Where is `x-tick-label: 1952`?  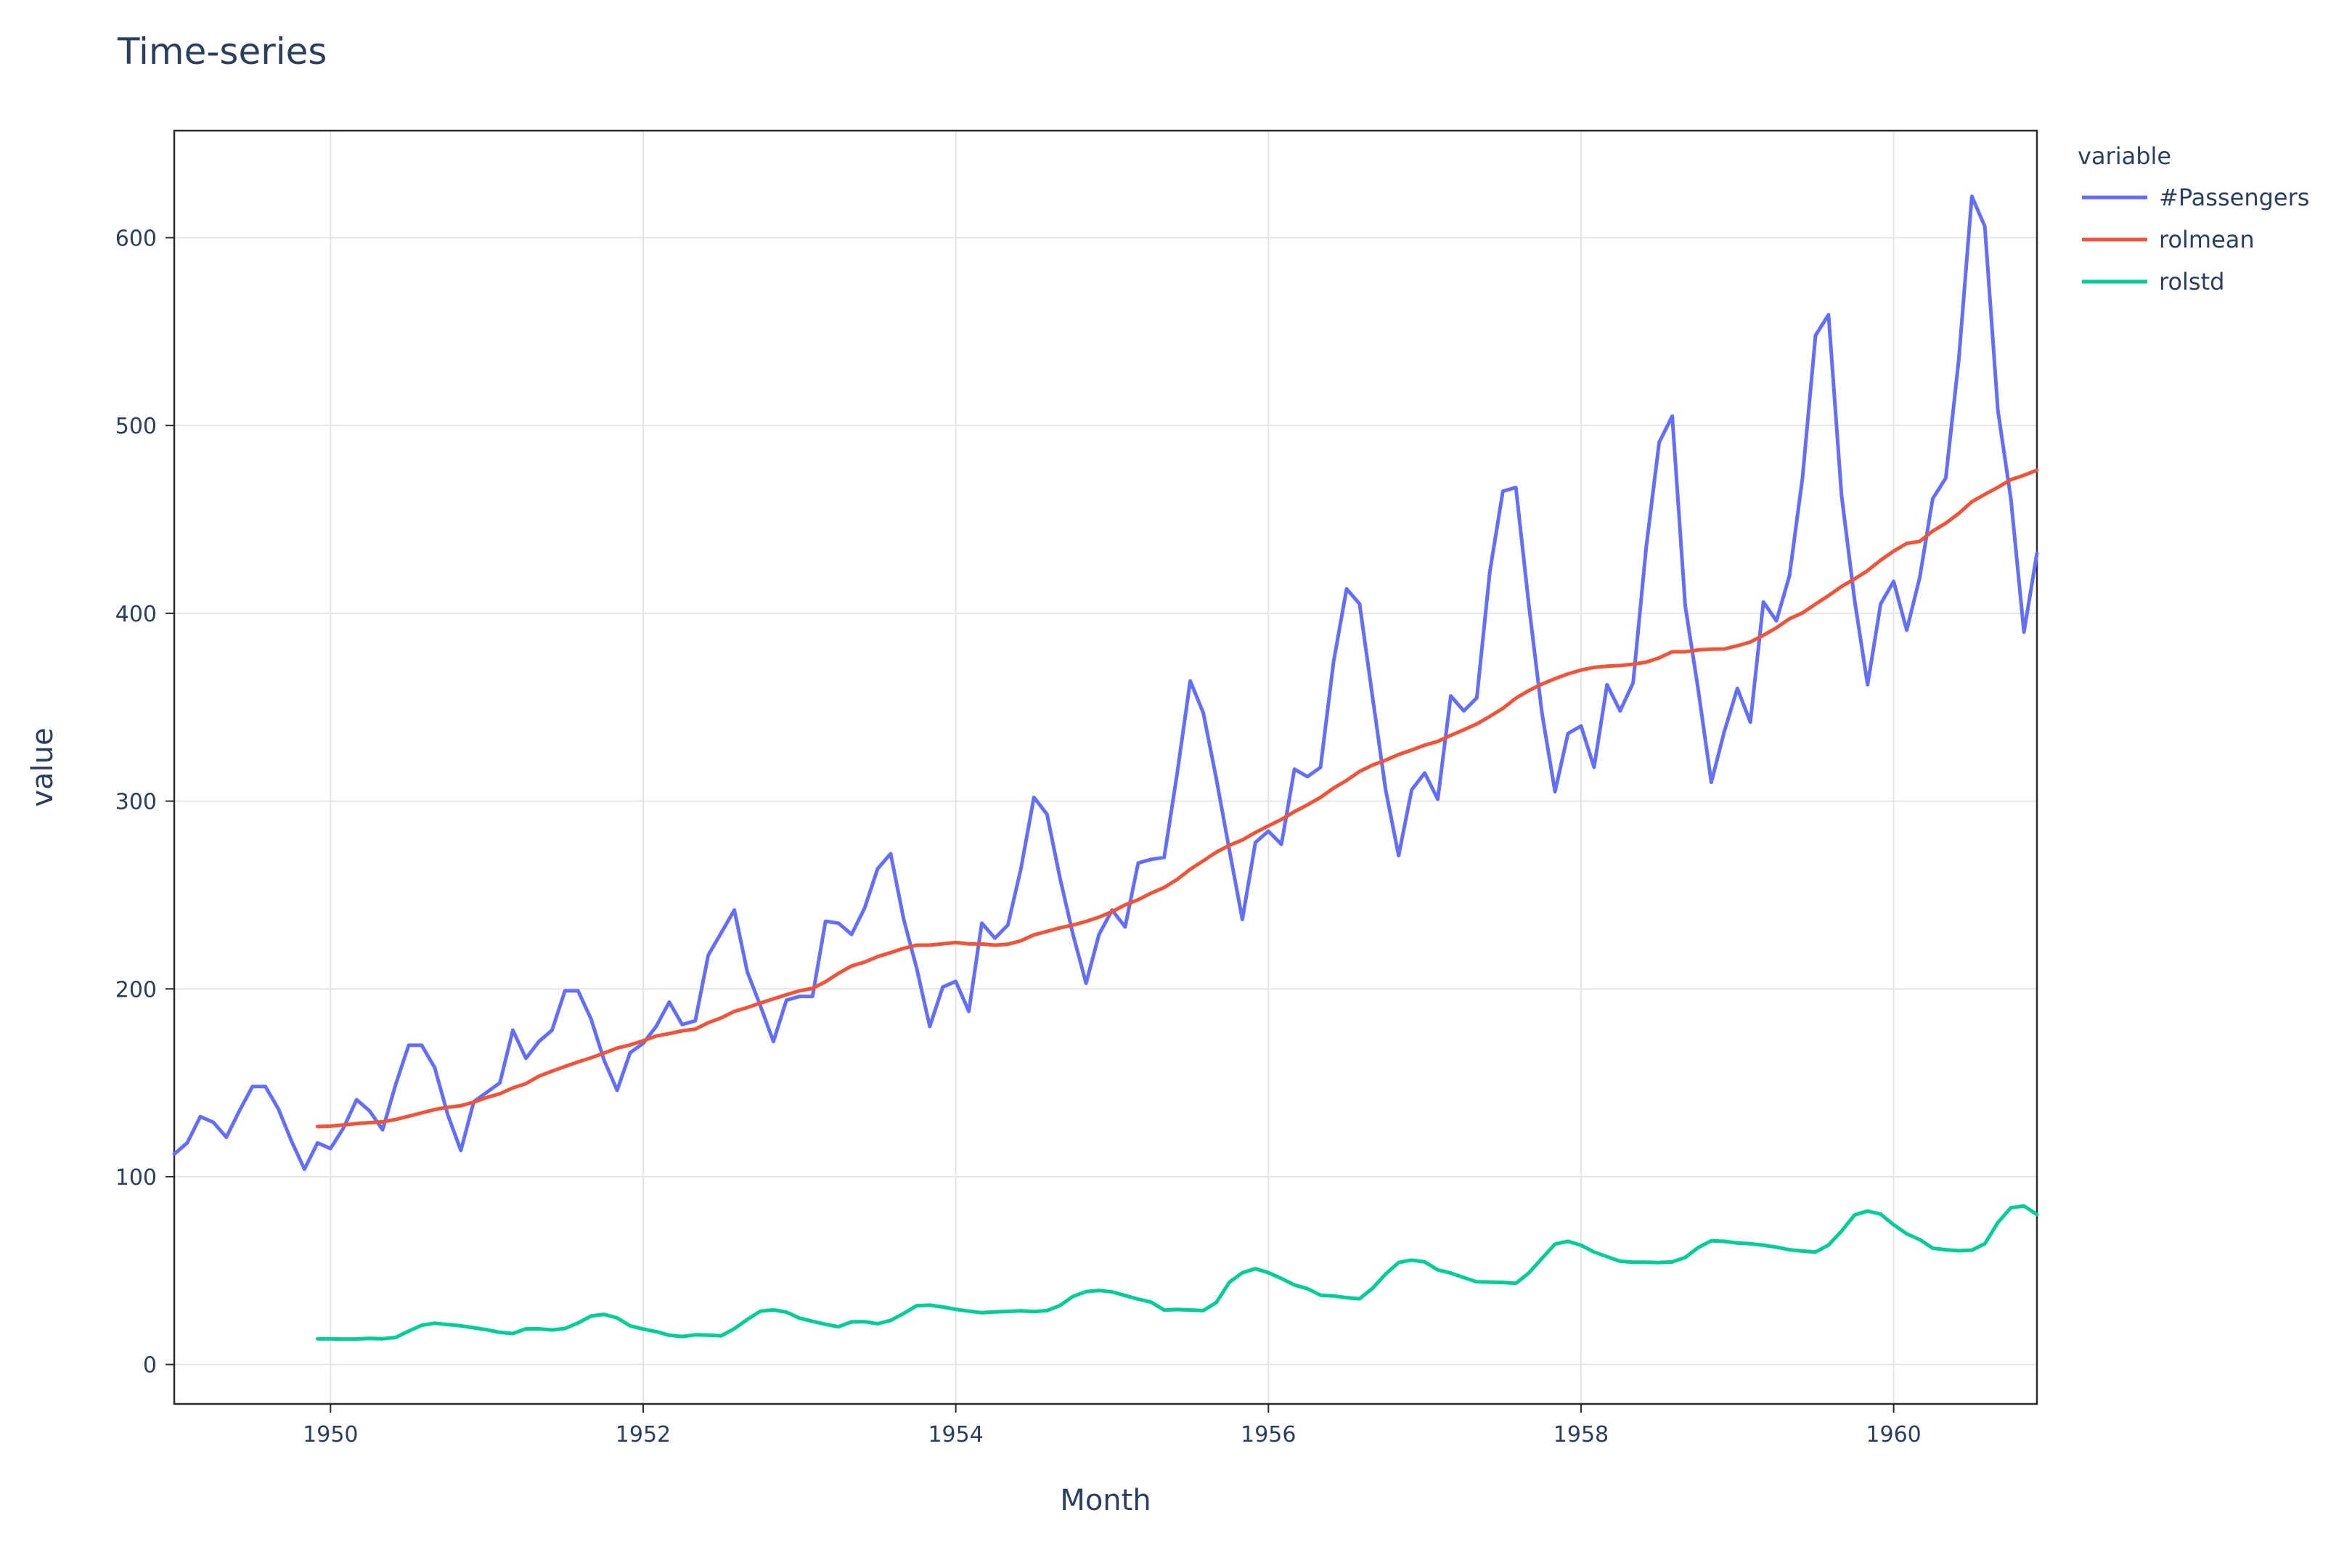
x-tick-label: 1952 is located at coordinates (644, 1435).